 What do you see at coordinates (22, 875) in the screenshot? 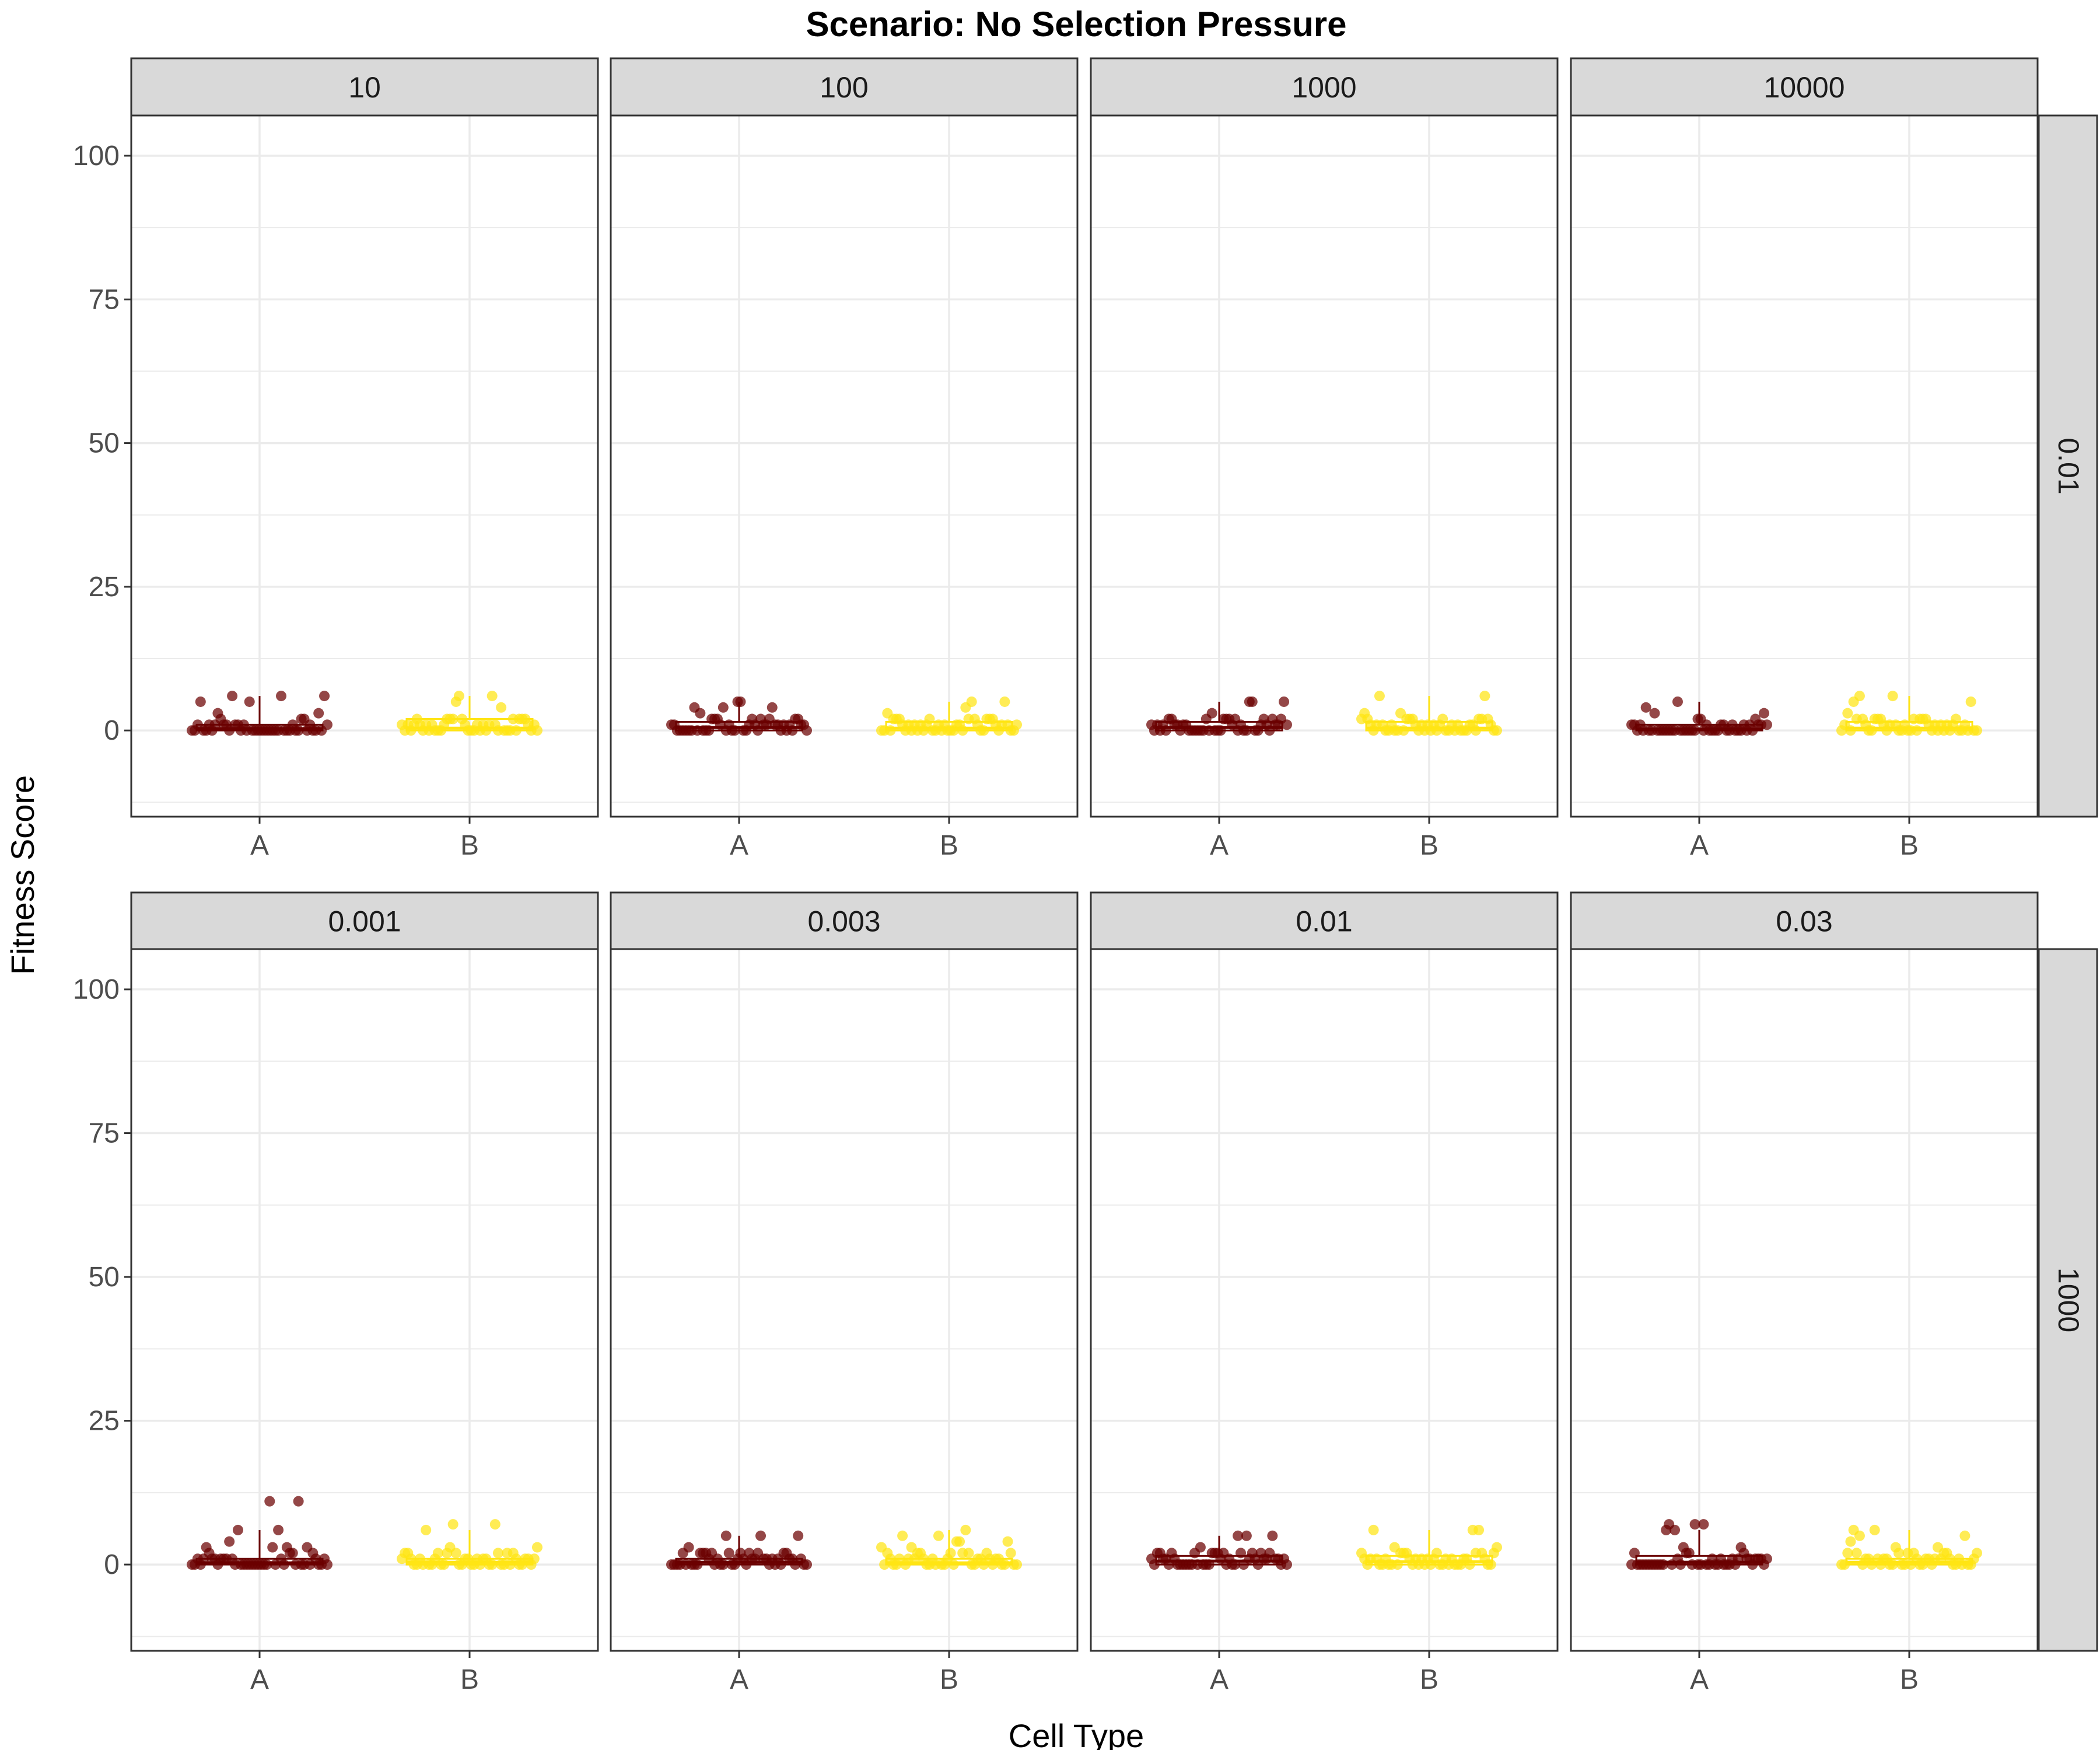
I see `y-axis-title: Fitness Score` at bounding box center [22, 875].